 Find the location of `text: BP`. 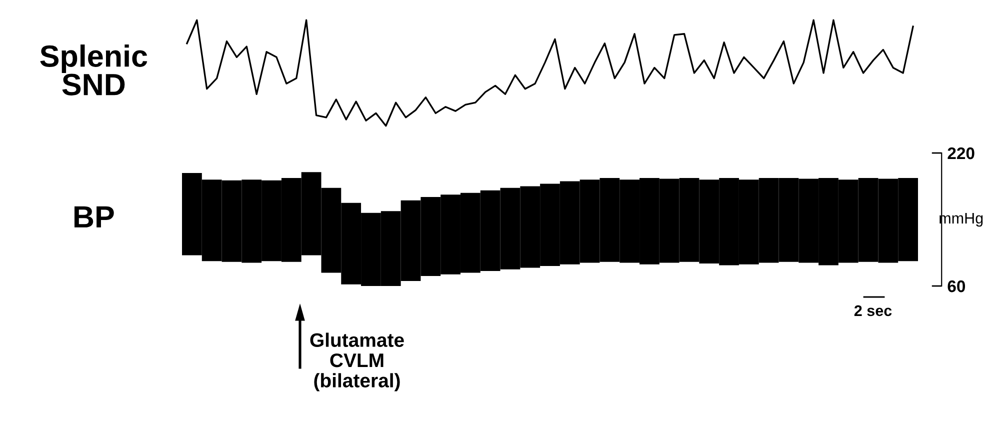

text: BP is located at coordinates (94, 217).